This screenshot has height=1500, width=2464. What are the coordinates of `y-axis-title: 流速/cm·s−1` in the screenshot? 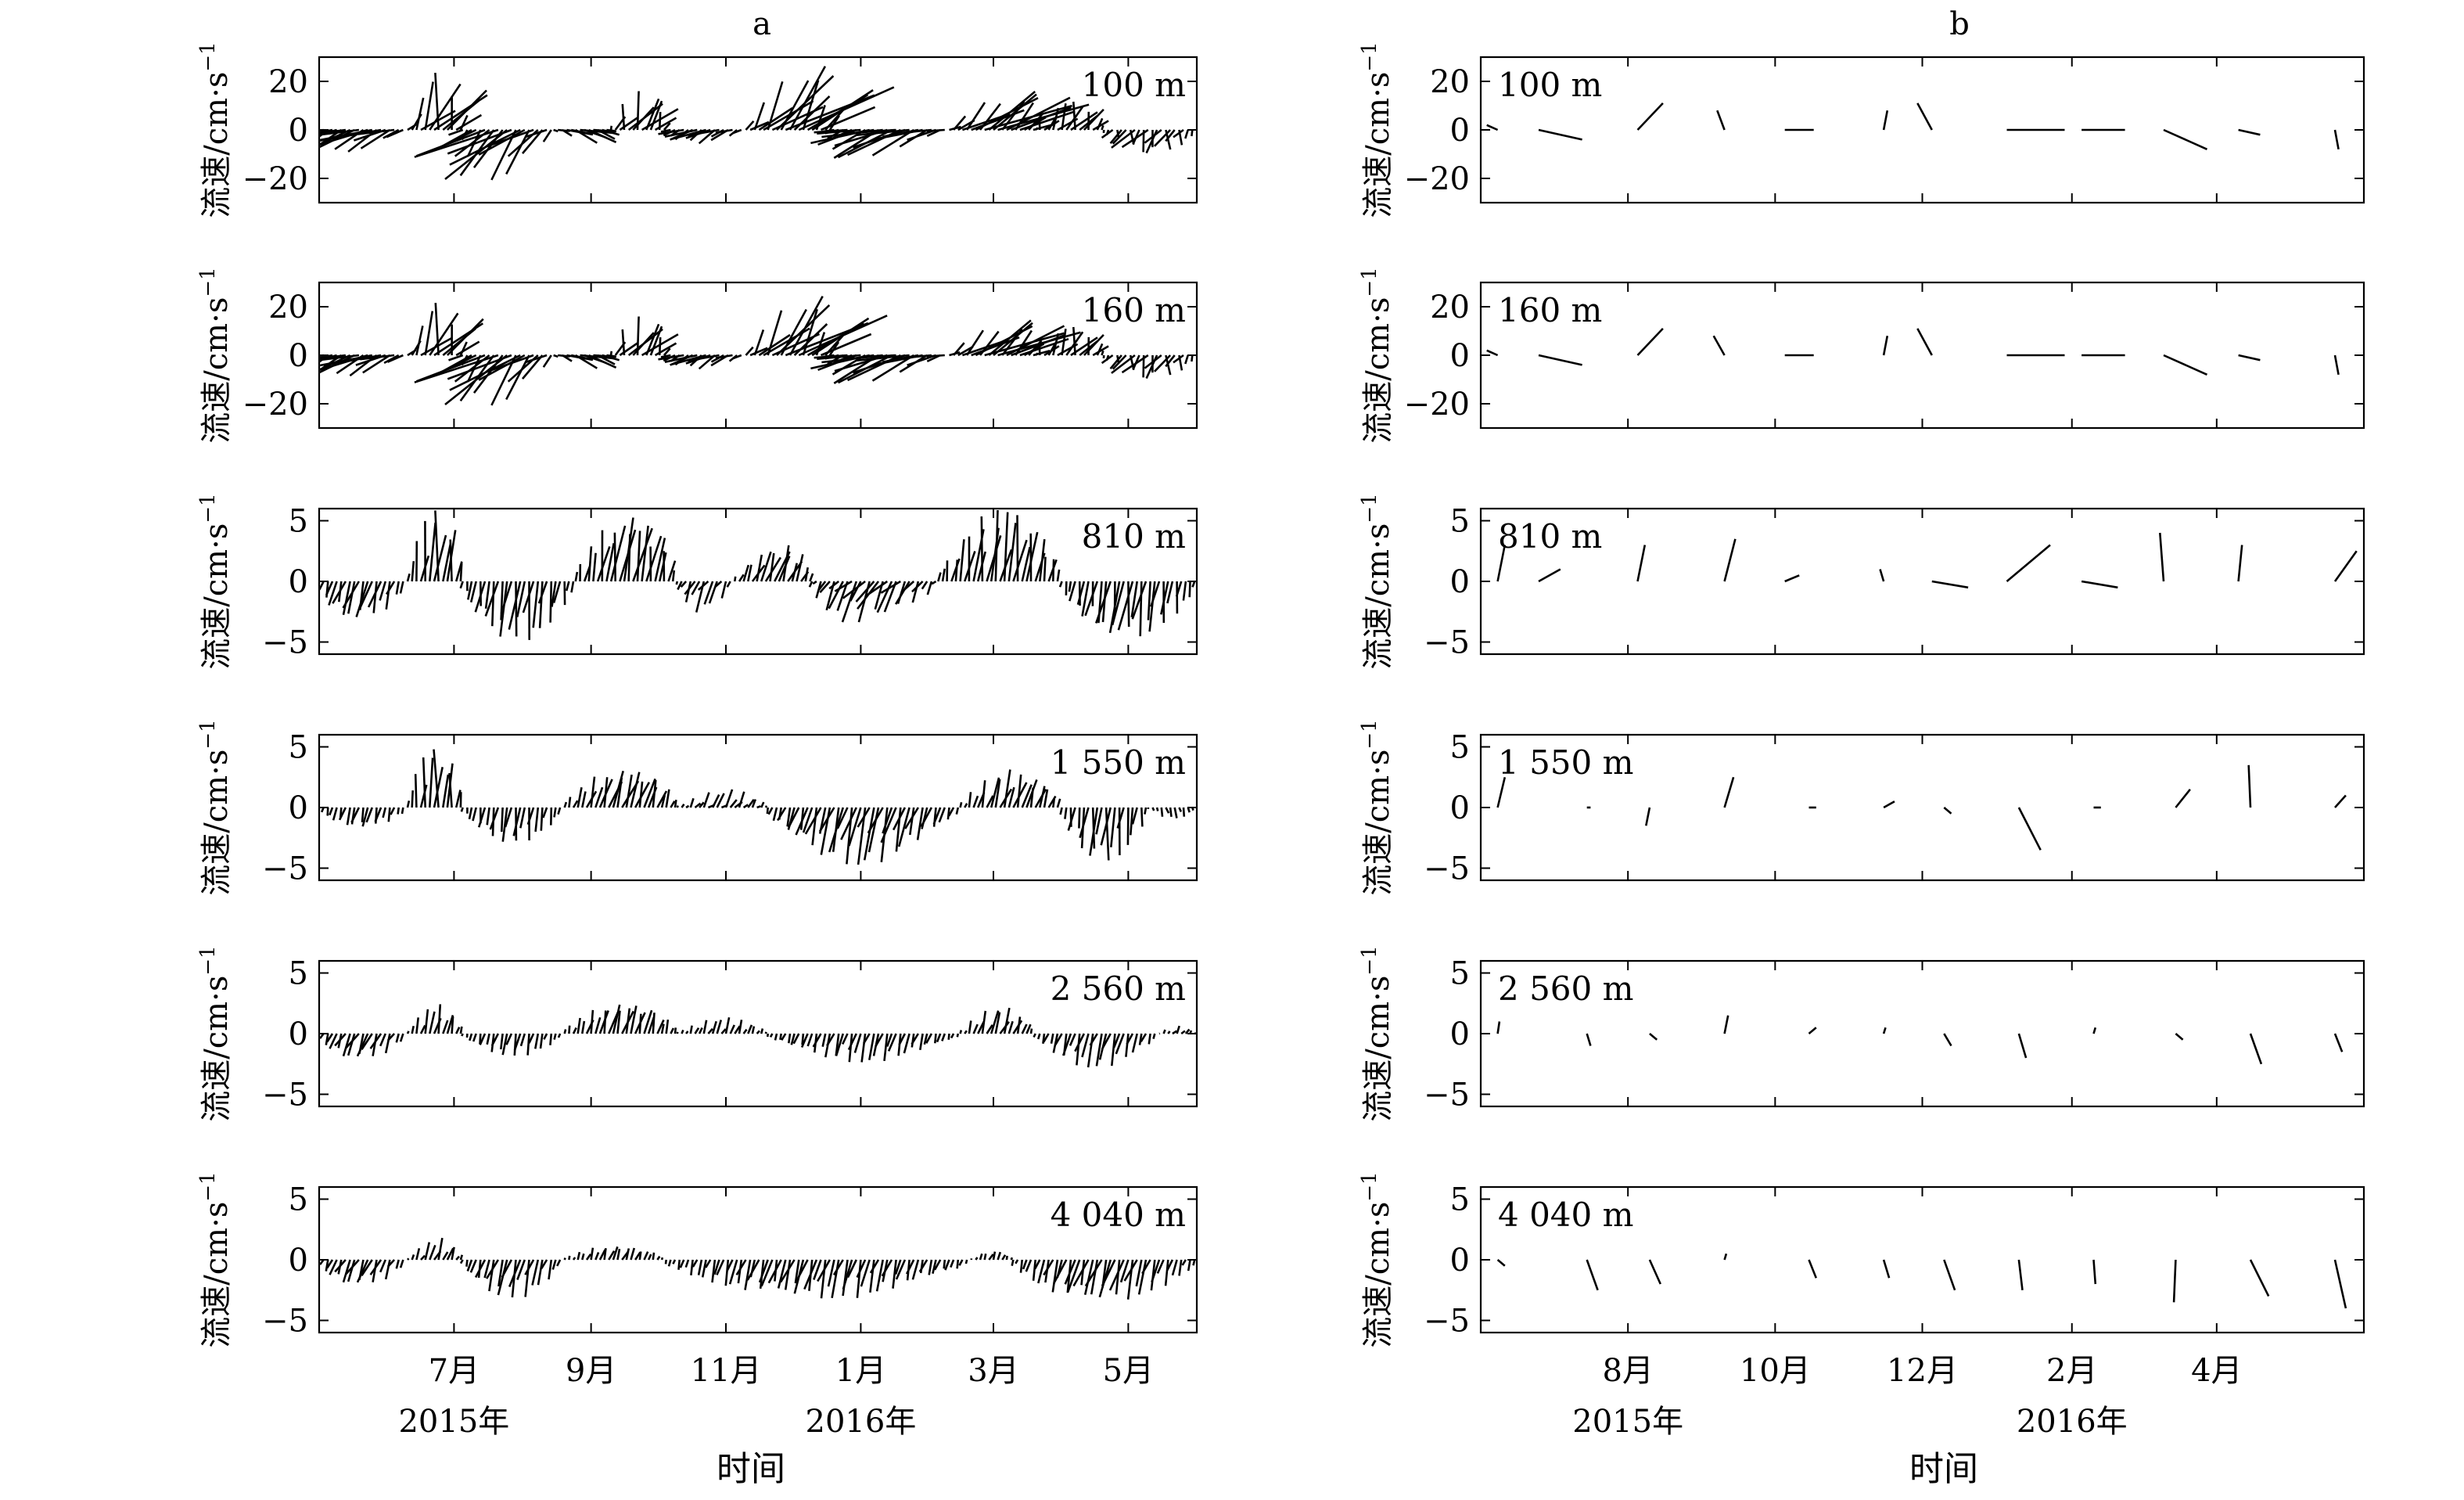 It's located at (1377, 355).